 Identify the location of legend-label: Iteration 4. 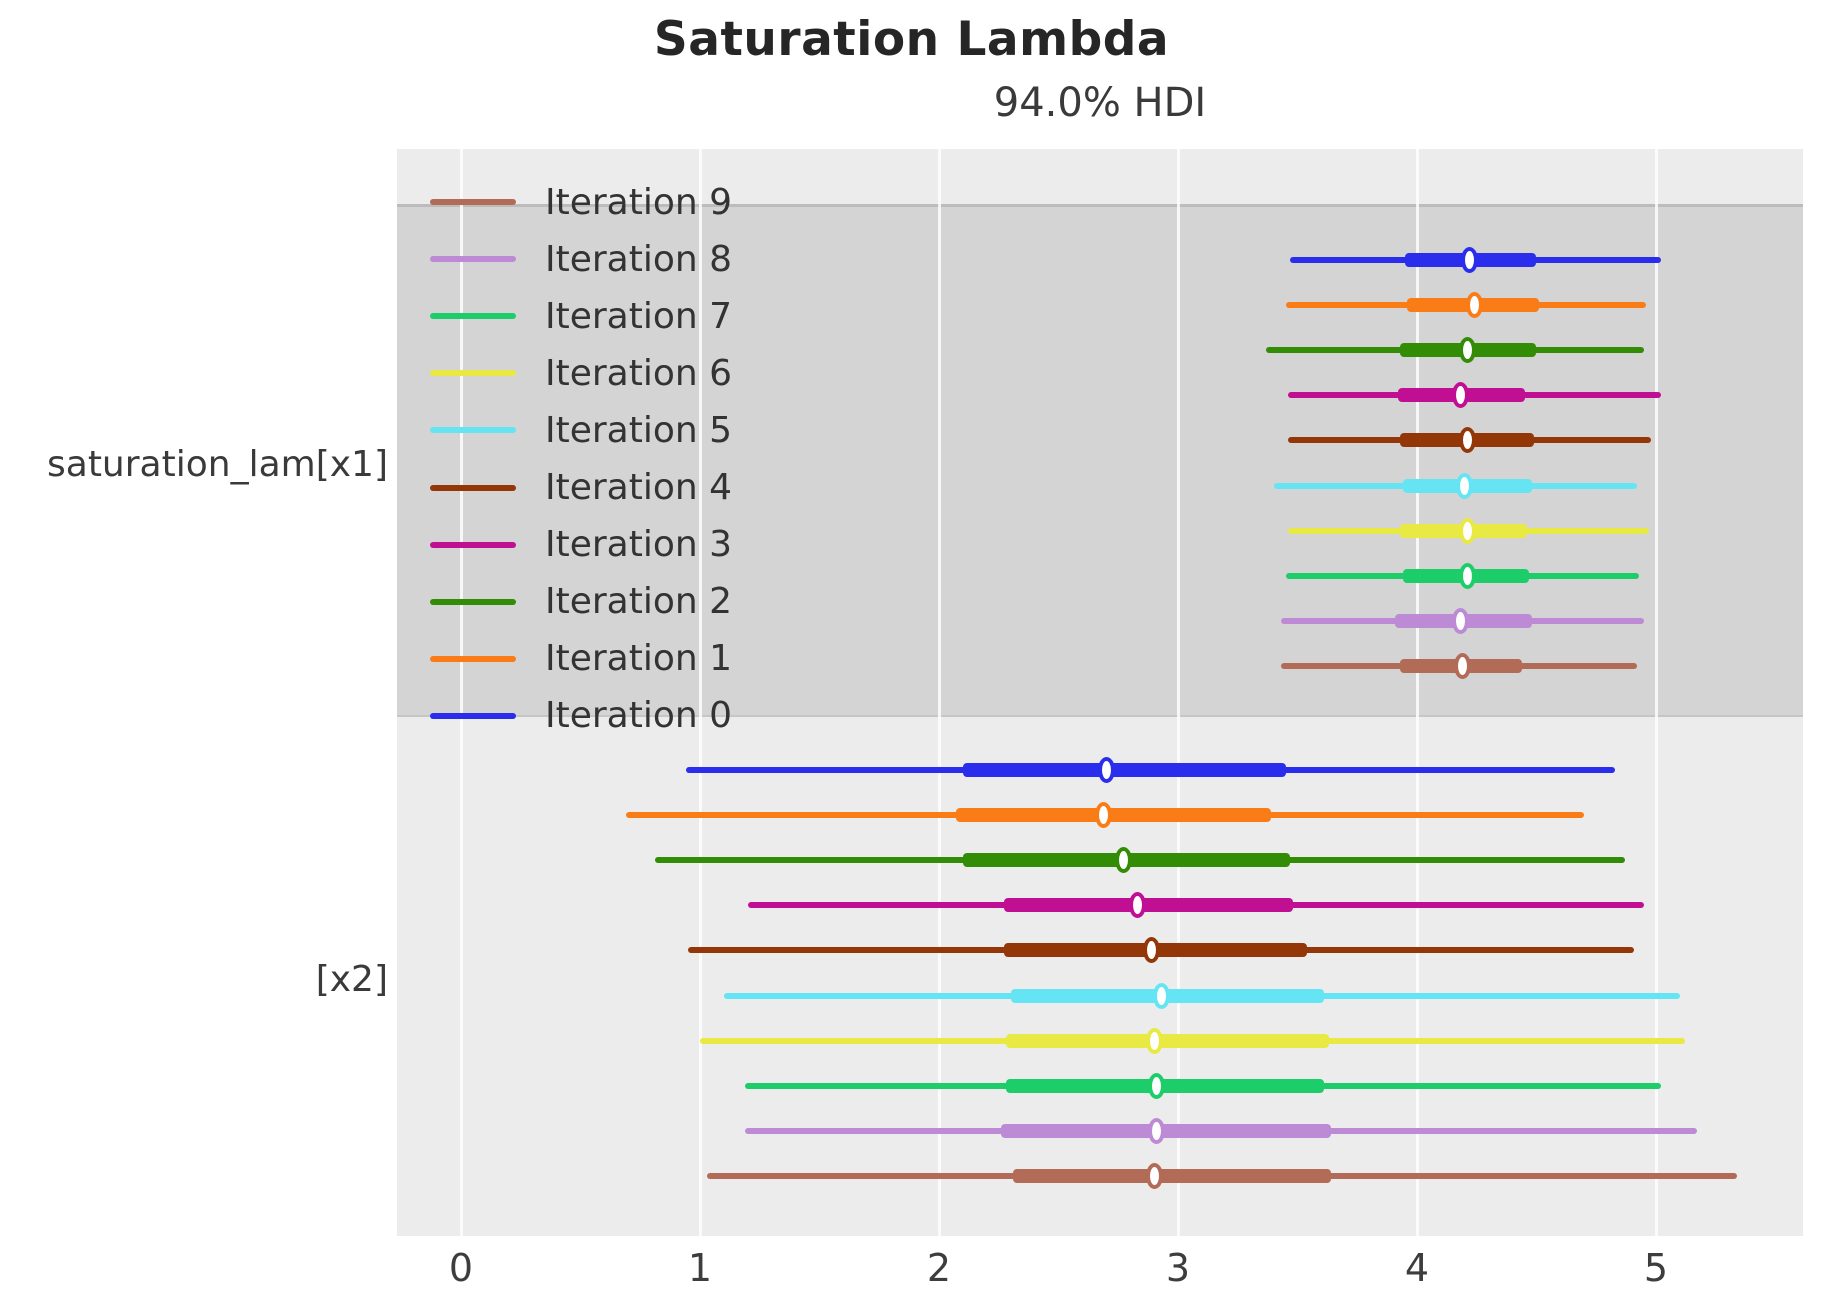
(639, 487).